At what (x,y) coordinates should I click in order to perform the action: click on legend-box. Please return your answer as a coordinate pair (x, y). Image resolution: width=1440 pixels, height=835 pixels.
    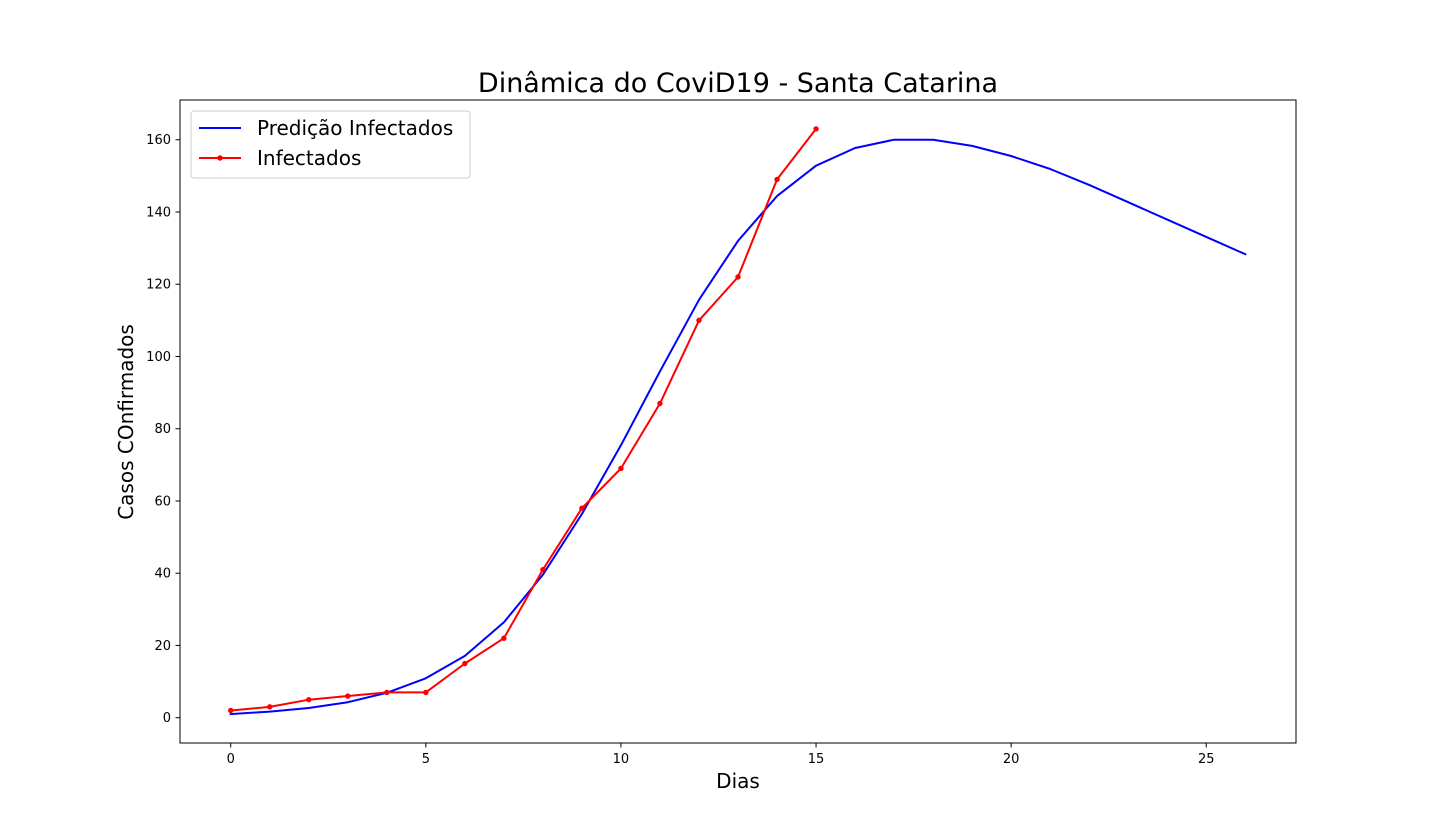
    Looking at the image, I should click on (330, 144).